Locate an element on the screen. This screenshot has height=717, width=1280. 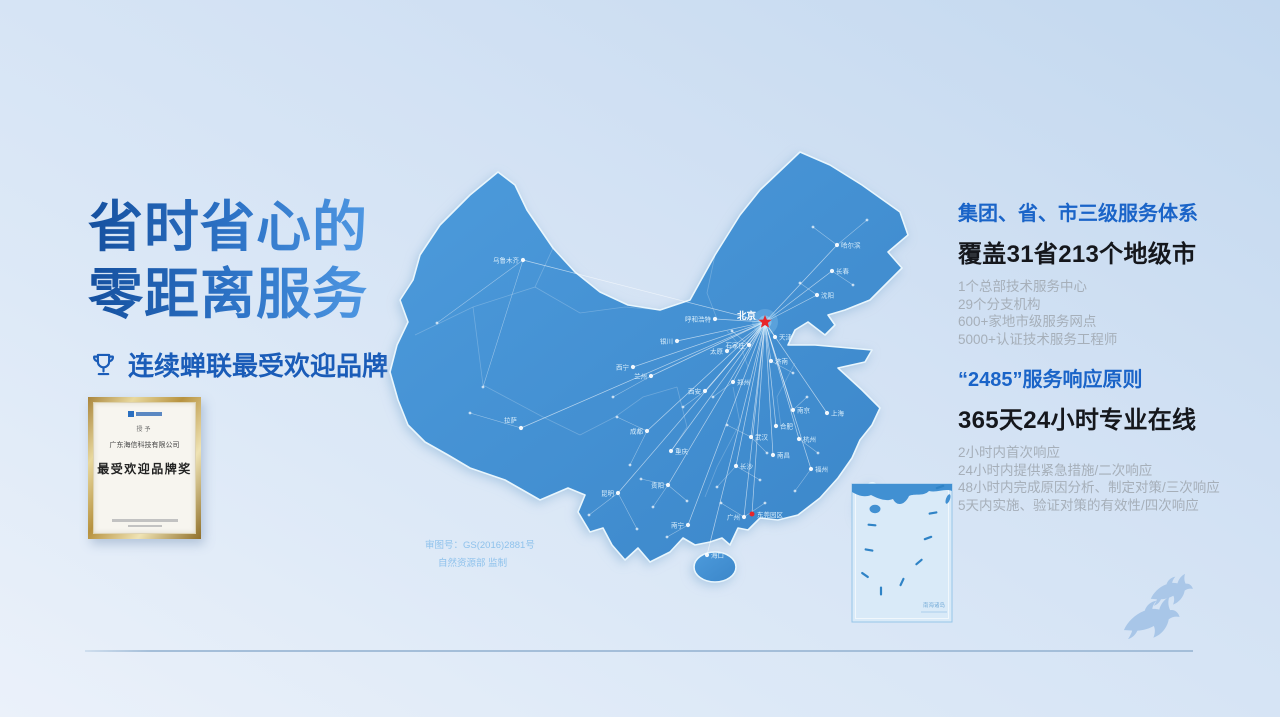
beijing-label: 北京 is located at coordinates (747, 316).